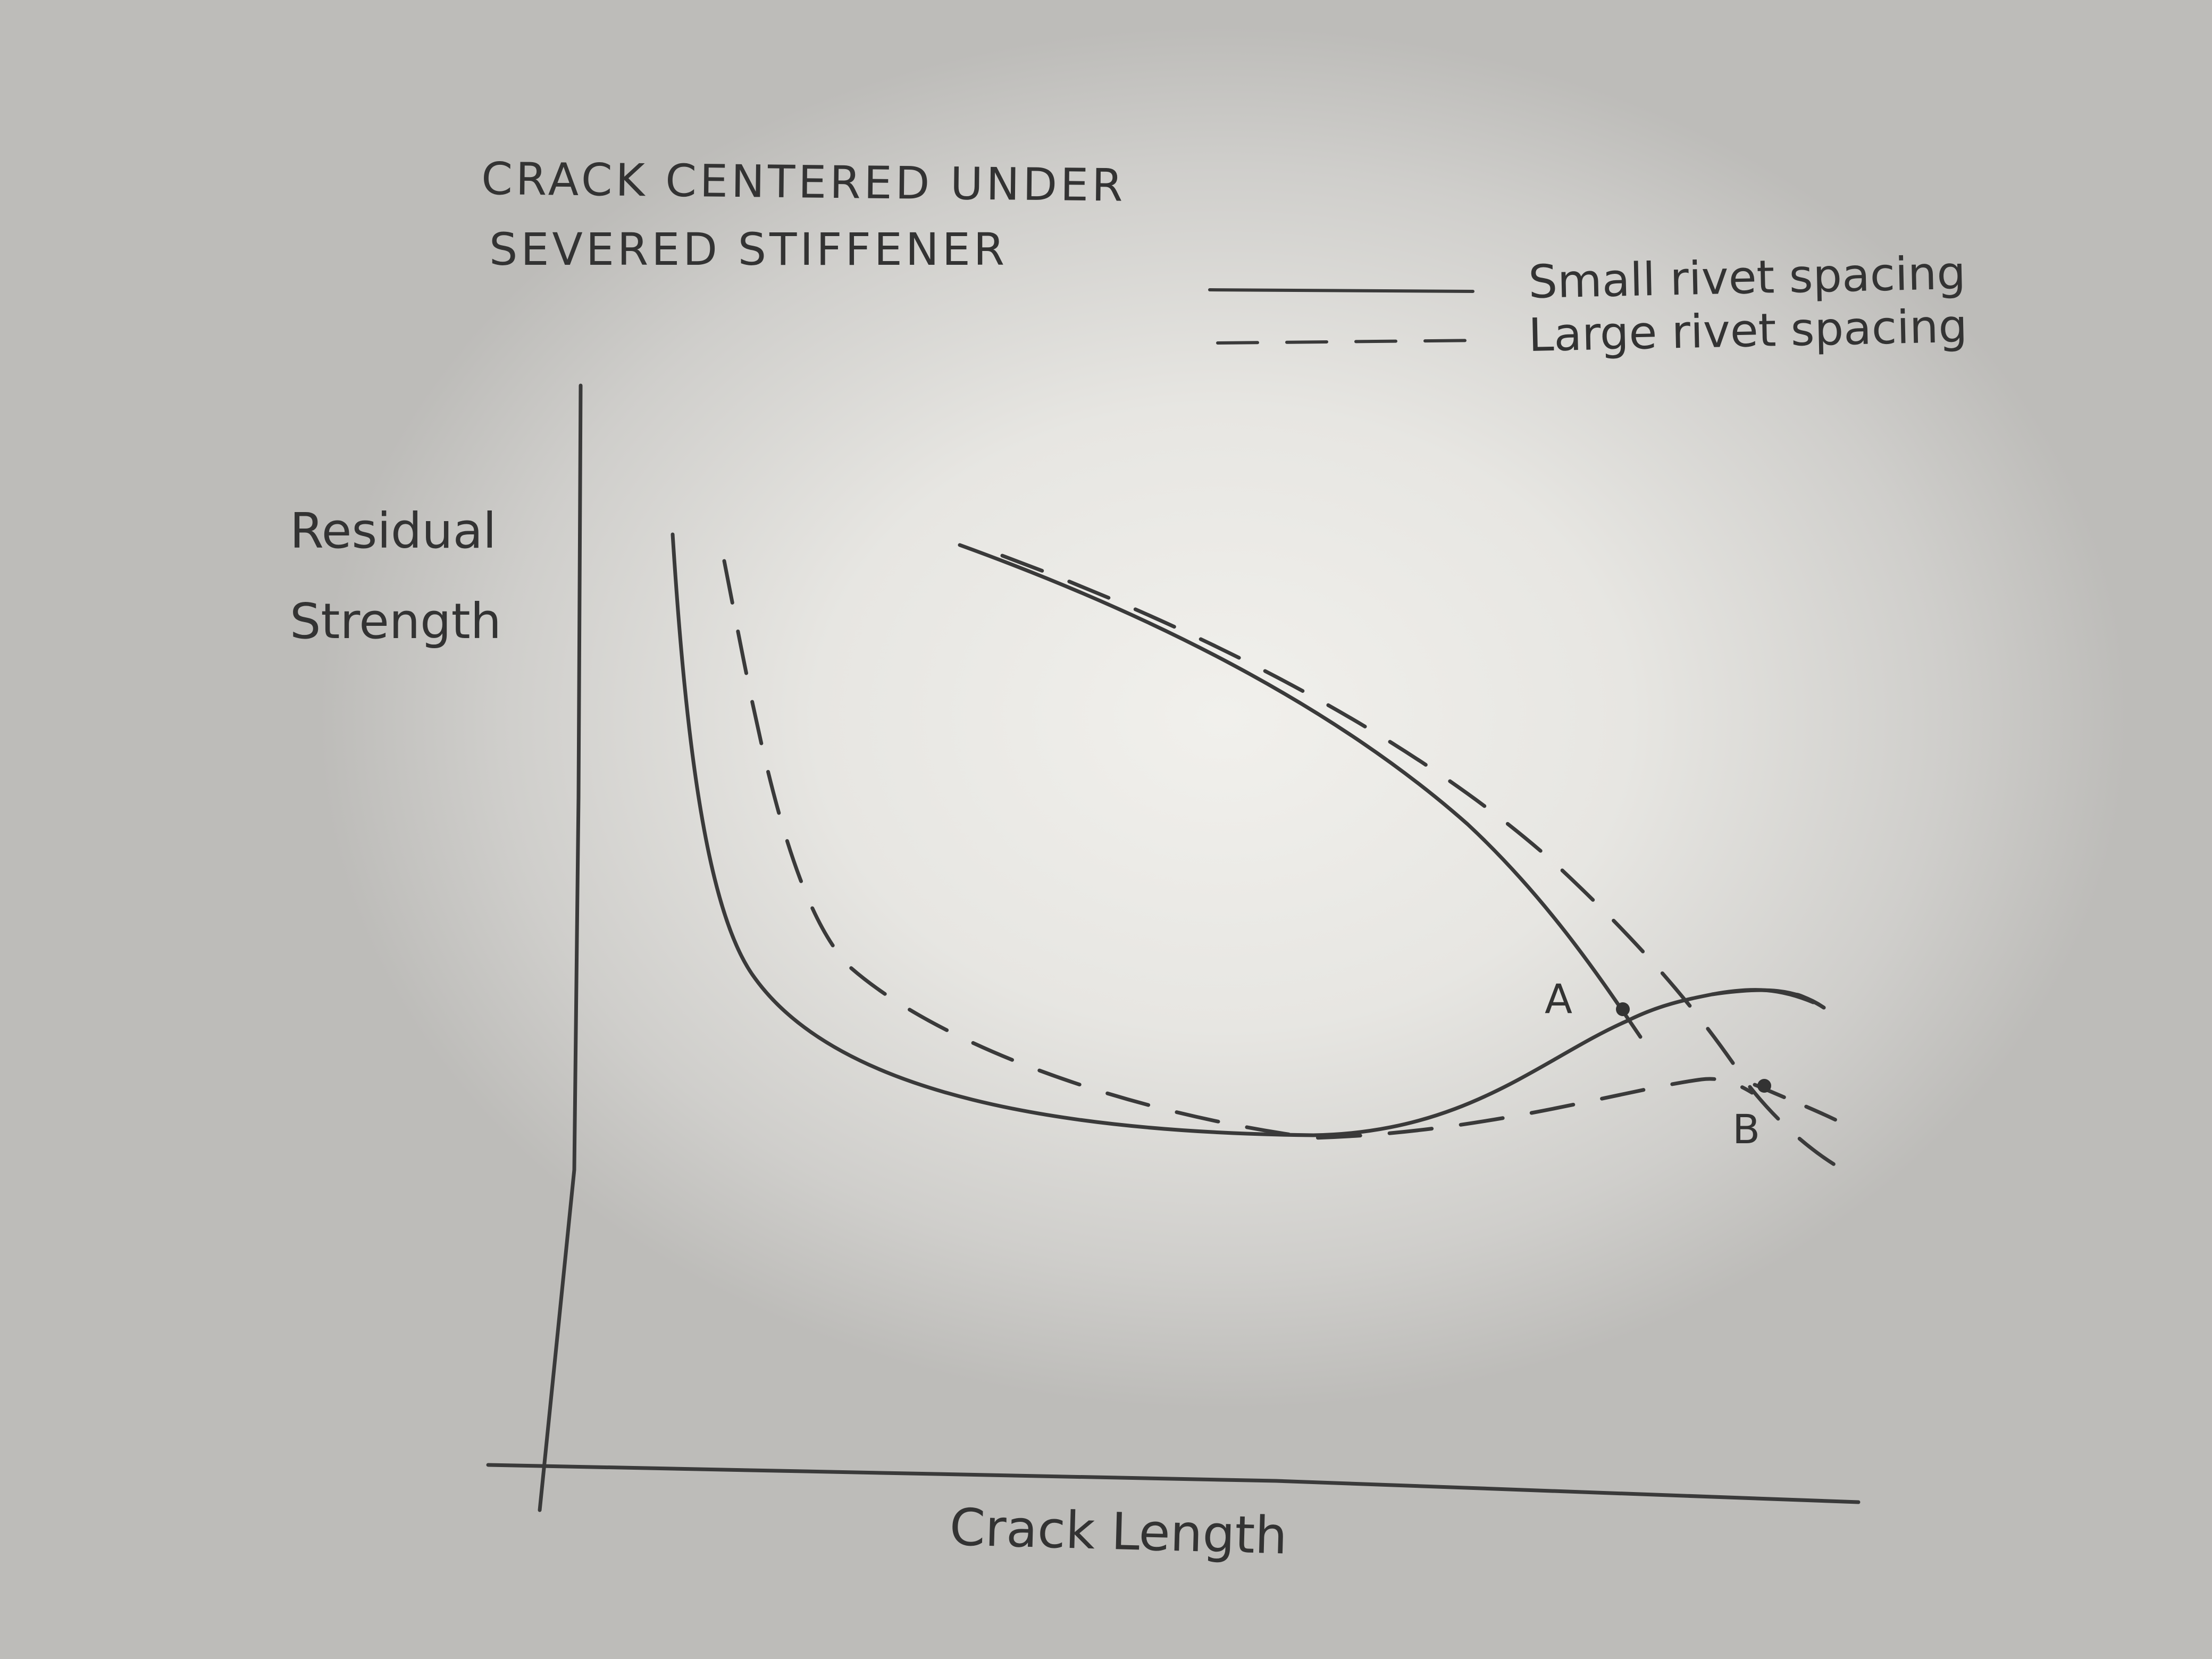 This screenshot has height=1659, width=2212. Describe the element at coordinates (748, 249) in the screenshot. I see `title-line-2: SEVERED STIFFENER` at that location.